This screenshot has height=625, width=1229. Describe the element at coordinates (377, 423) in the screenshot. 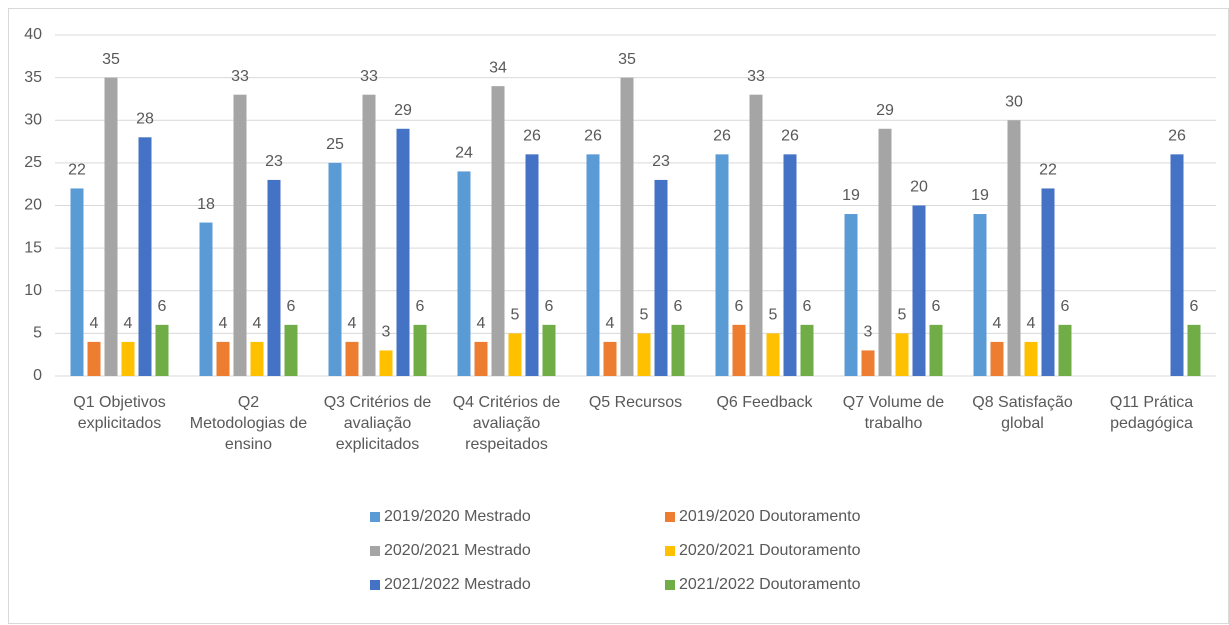

I see `x-tick-label: Q3 Critérios de avaliação explicitados` at that location.